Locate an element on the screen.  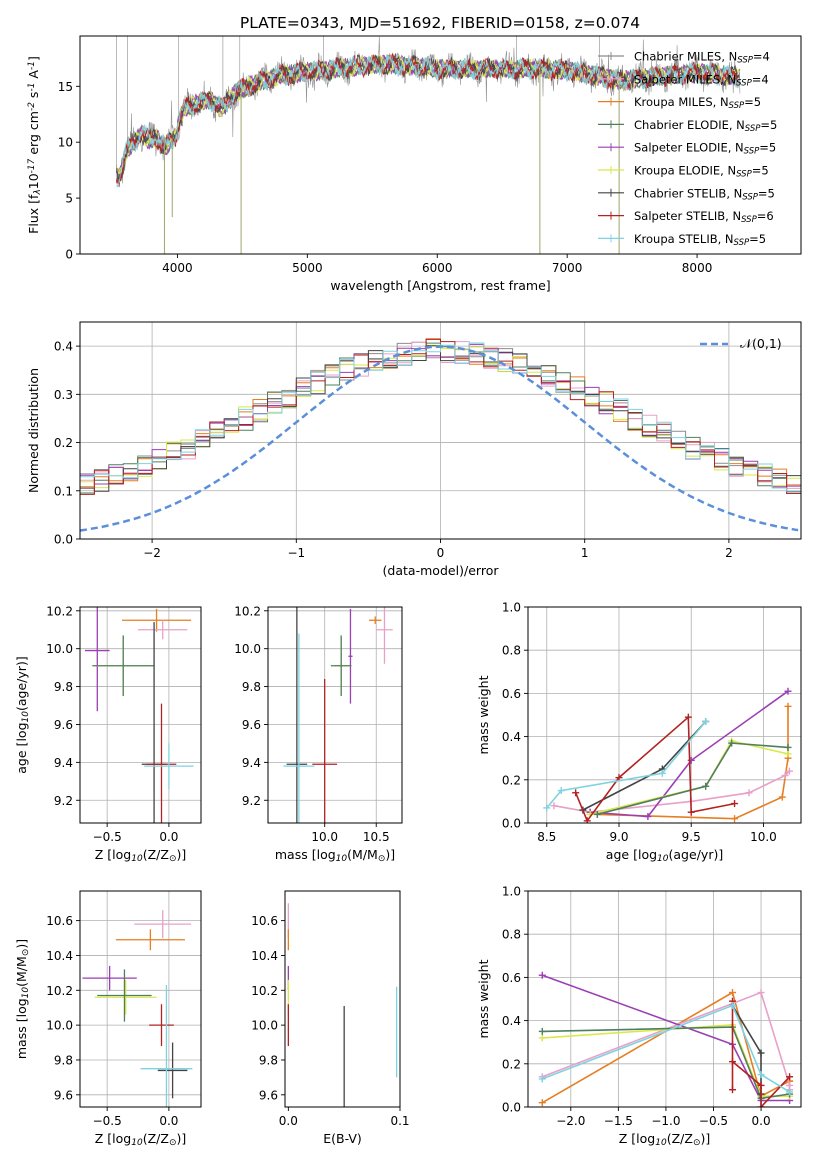
tick-group-mass_vs_EBV: 0.0 0.1 9.6 9.8 10.0 10.2 10.4 10.6 is located at coordinates (330, 1021).